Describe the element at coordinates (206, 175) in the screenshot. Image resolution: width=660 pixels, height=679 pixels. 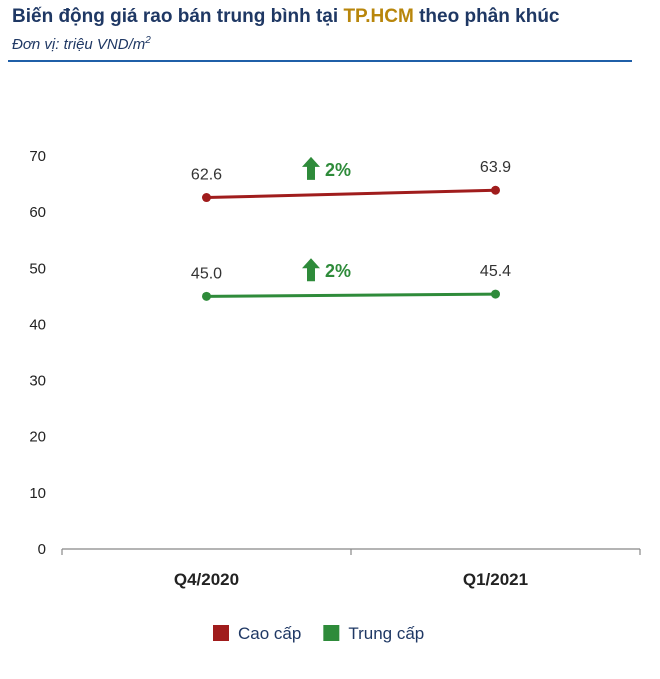
I see `data-label: 62.6` at that location.